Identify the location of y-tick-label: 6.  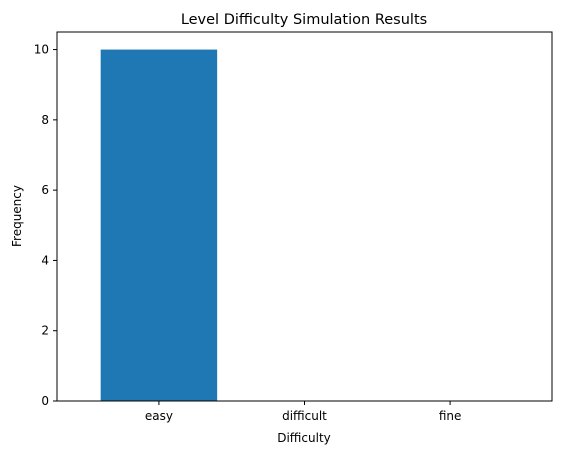
(45, 190).